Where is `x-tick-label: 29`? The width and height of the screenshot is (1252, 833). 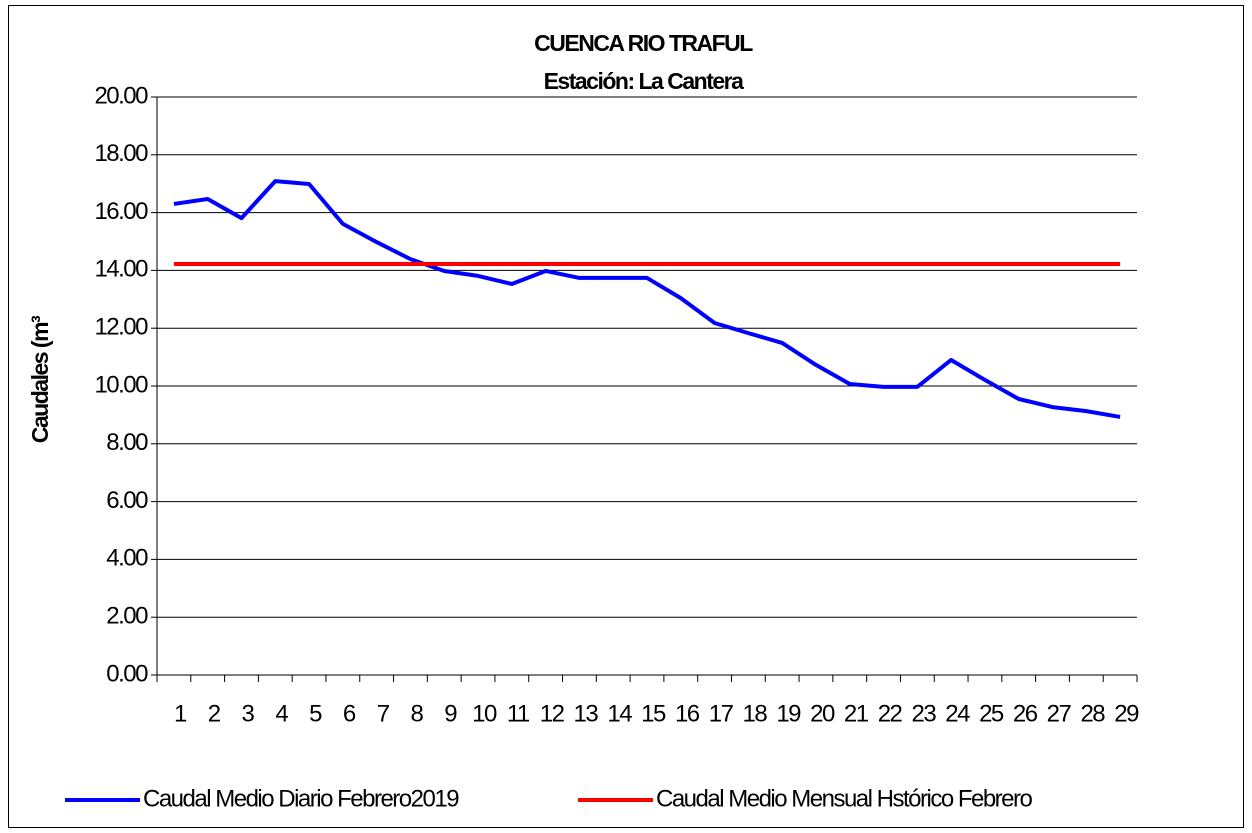 x-tick-label: 29 is located at coordinates (1126, 713).